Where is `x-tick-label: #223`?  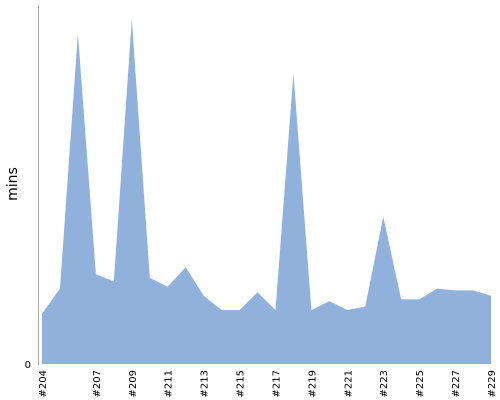
x-tick-label: #223 is located at coordinates (384, 383).